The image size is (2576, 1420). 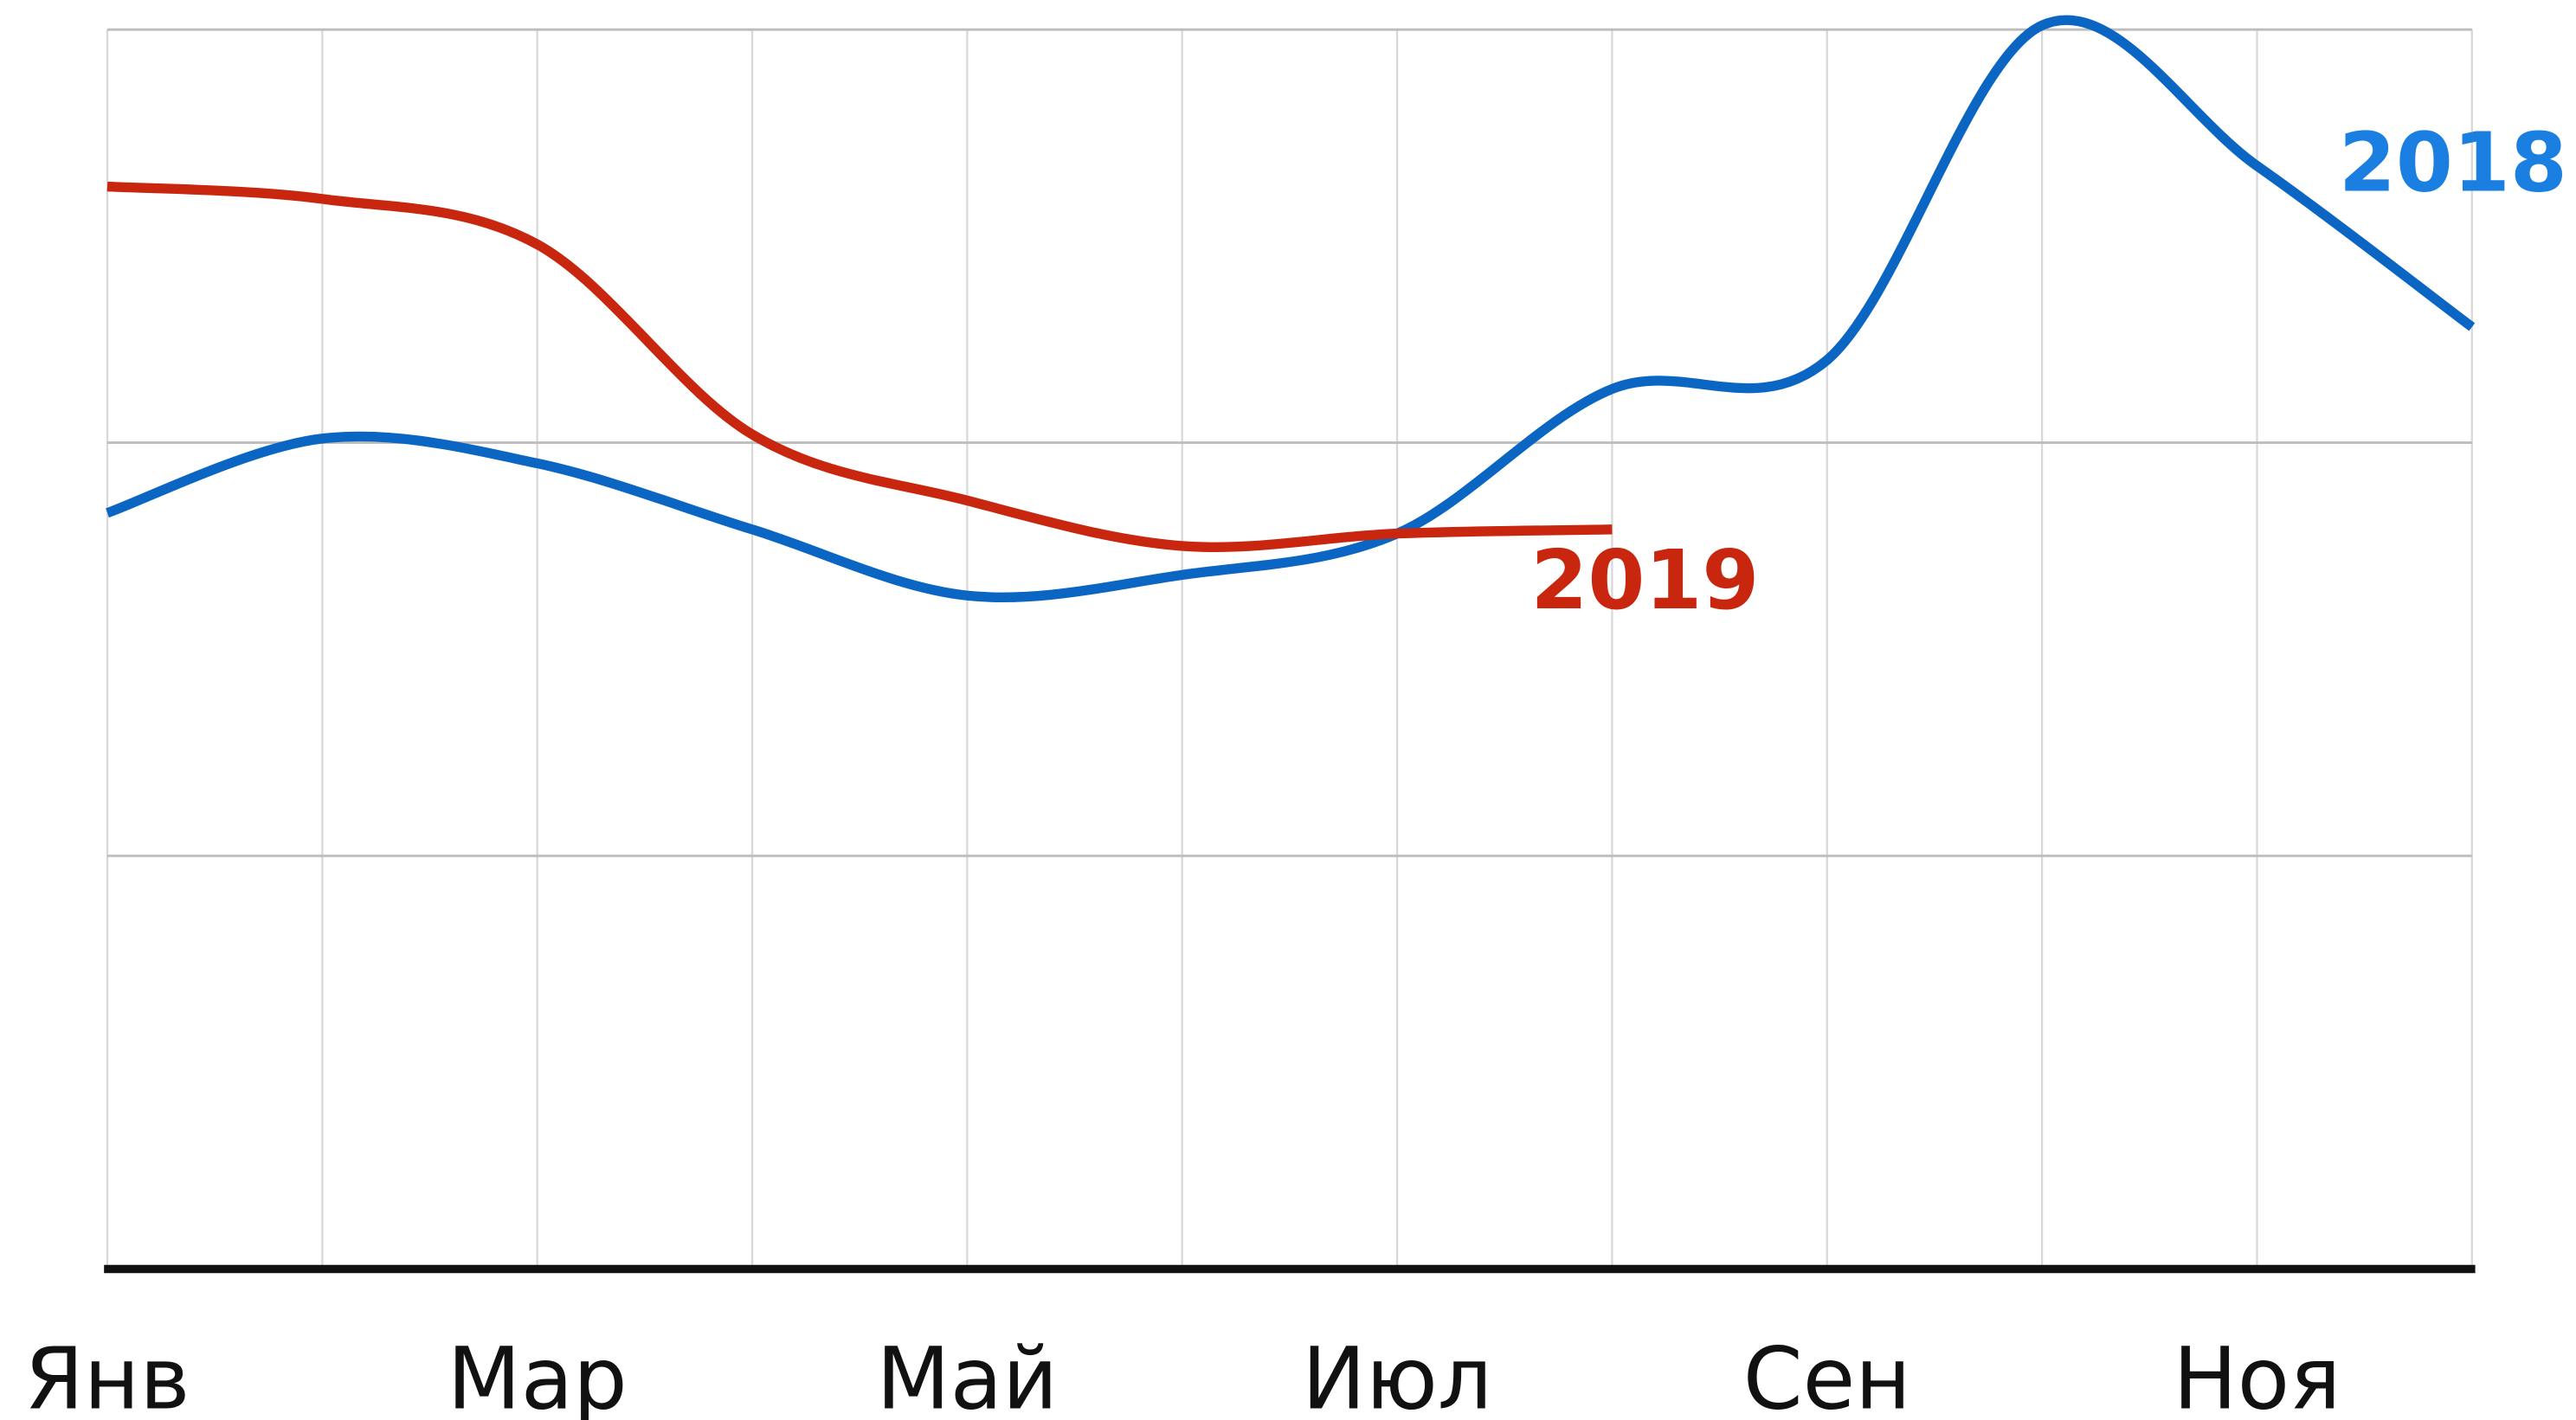 What do you see at coordinates (2453, 162) in the screenshot?
I see `series-label: 2018` at bounding box center [2453, 162].